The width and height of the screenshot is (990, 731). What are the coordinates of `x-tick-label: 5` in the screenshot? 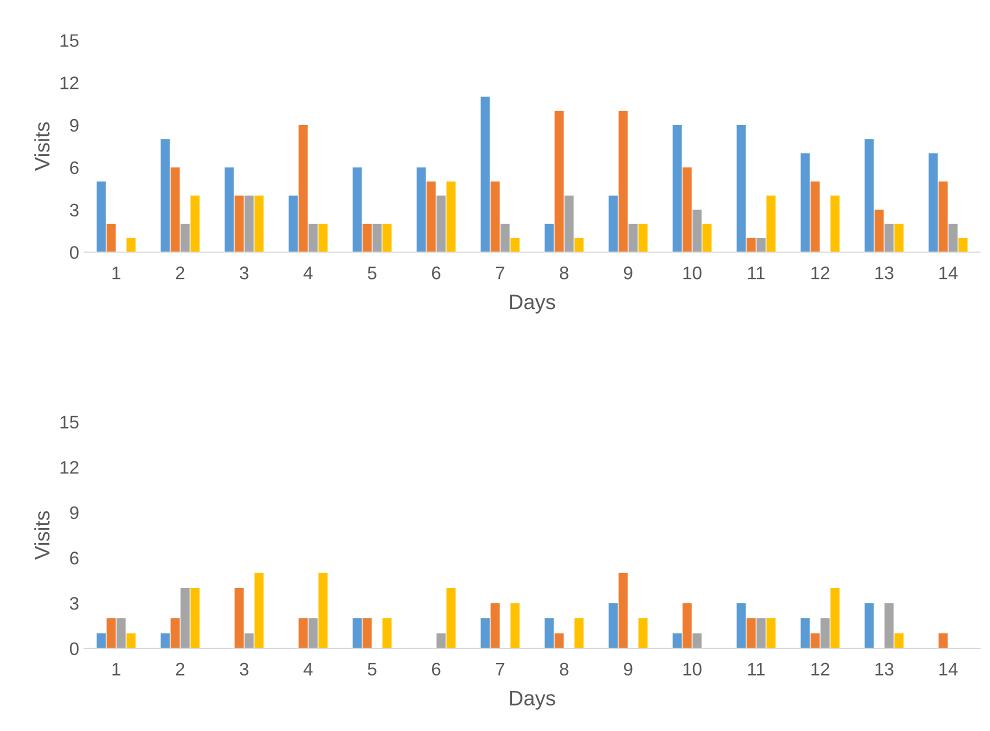 It's located at (372, 273).